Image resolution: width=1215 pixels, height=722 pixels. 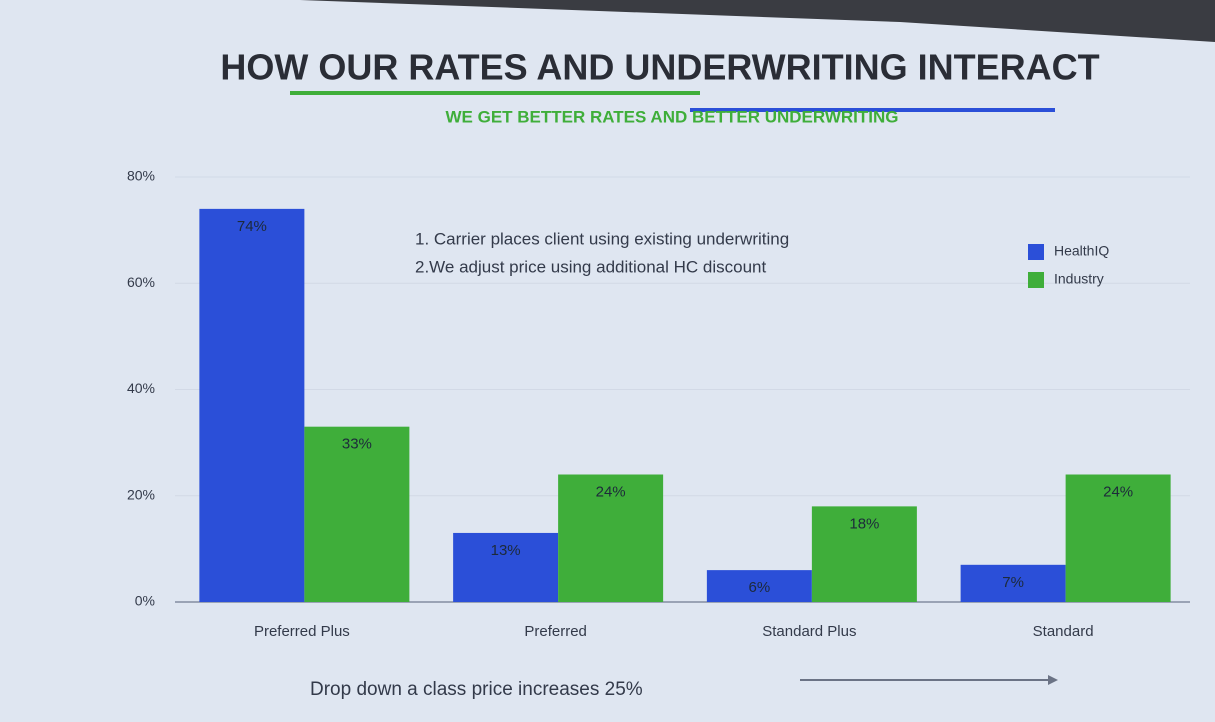 I want to click on y-tick-label: 60%, so click(x=141, y=282).